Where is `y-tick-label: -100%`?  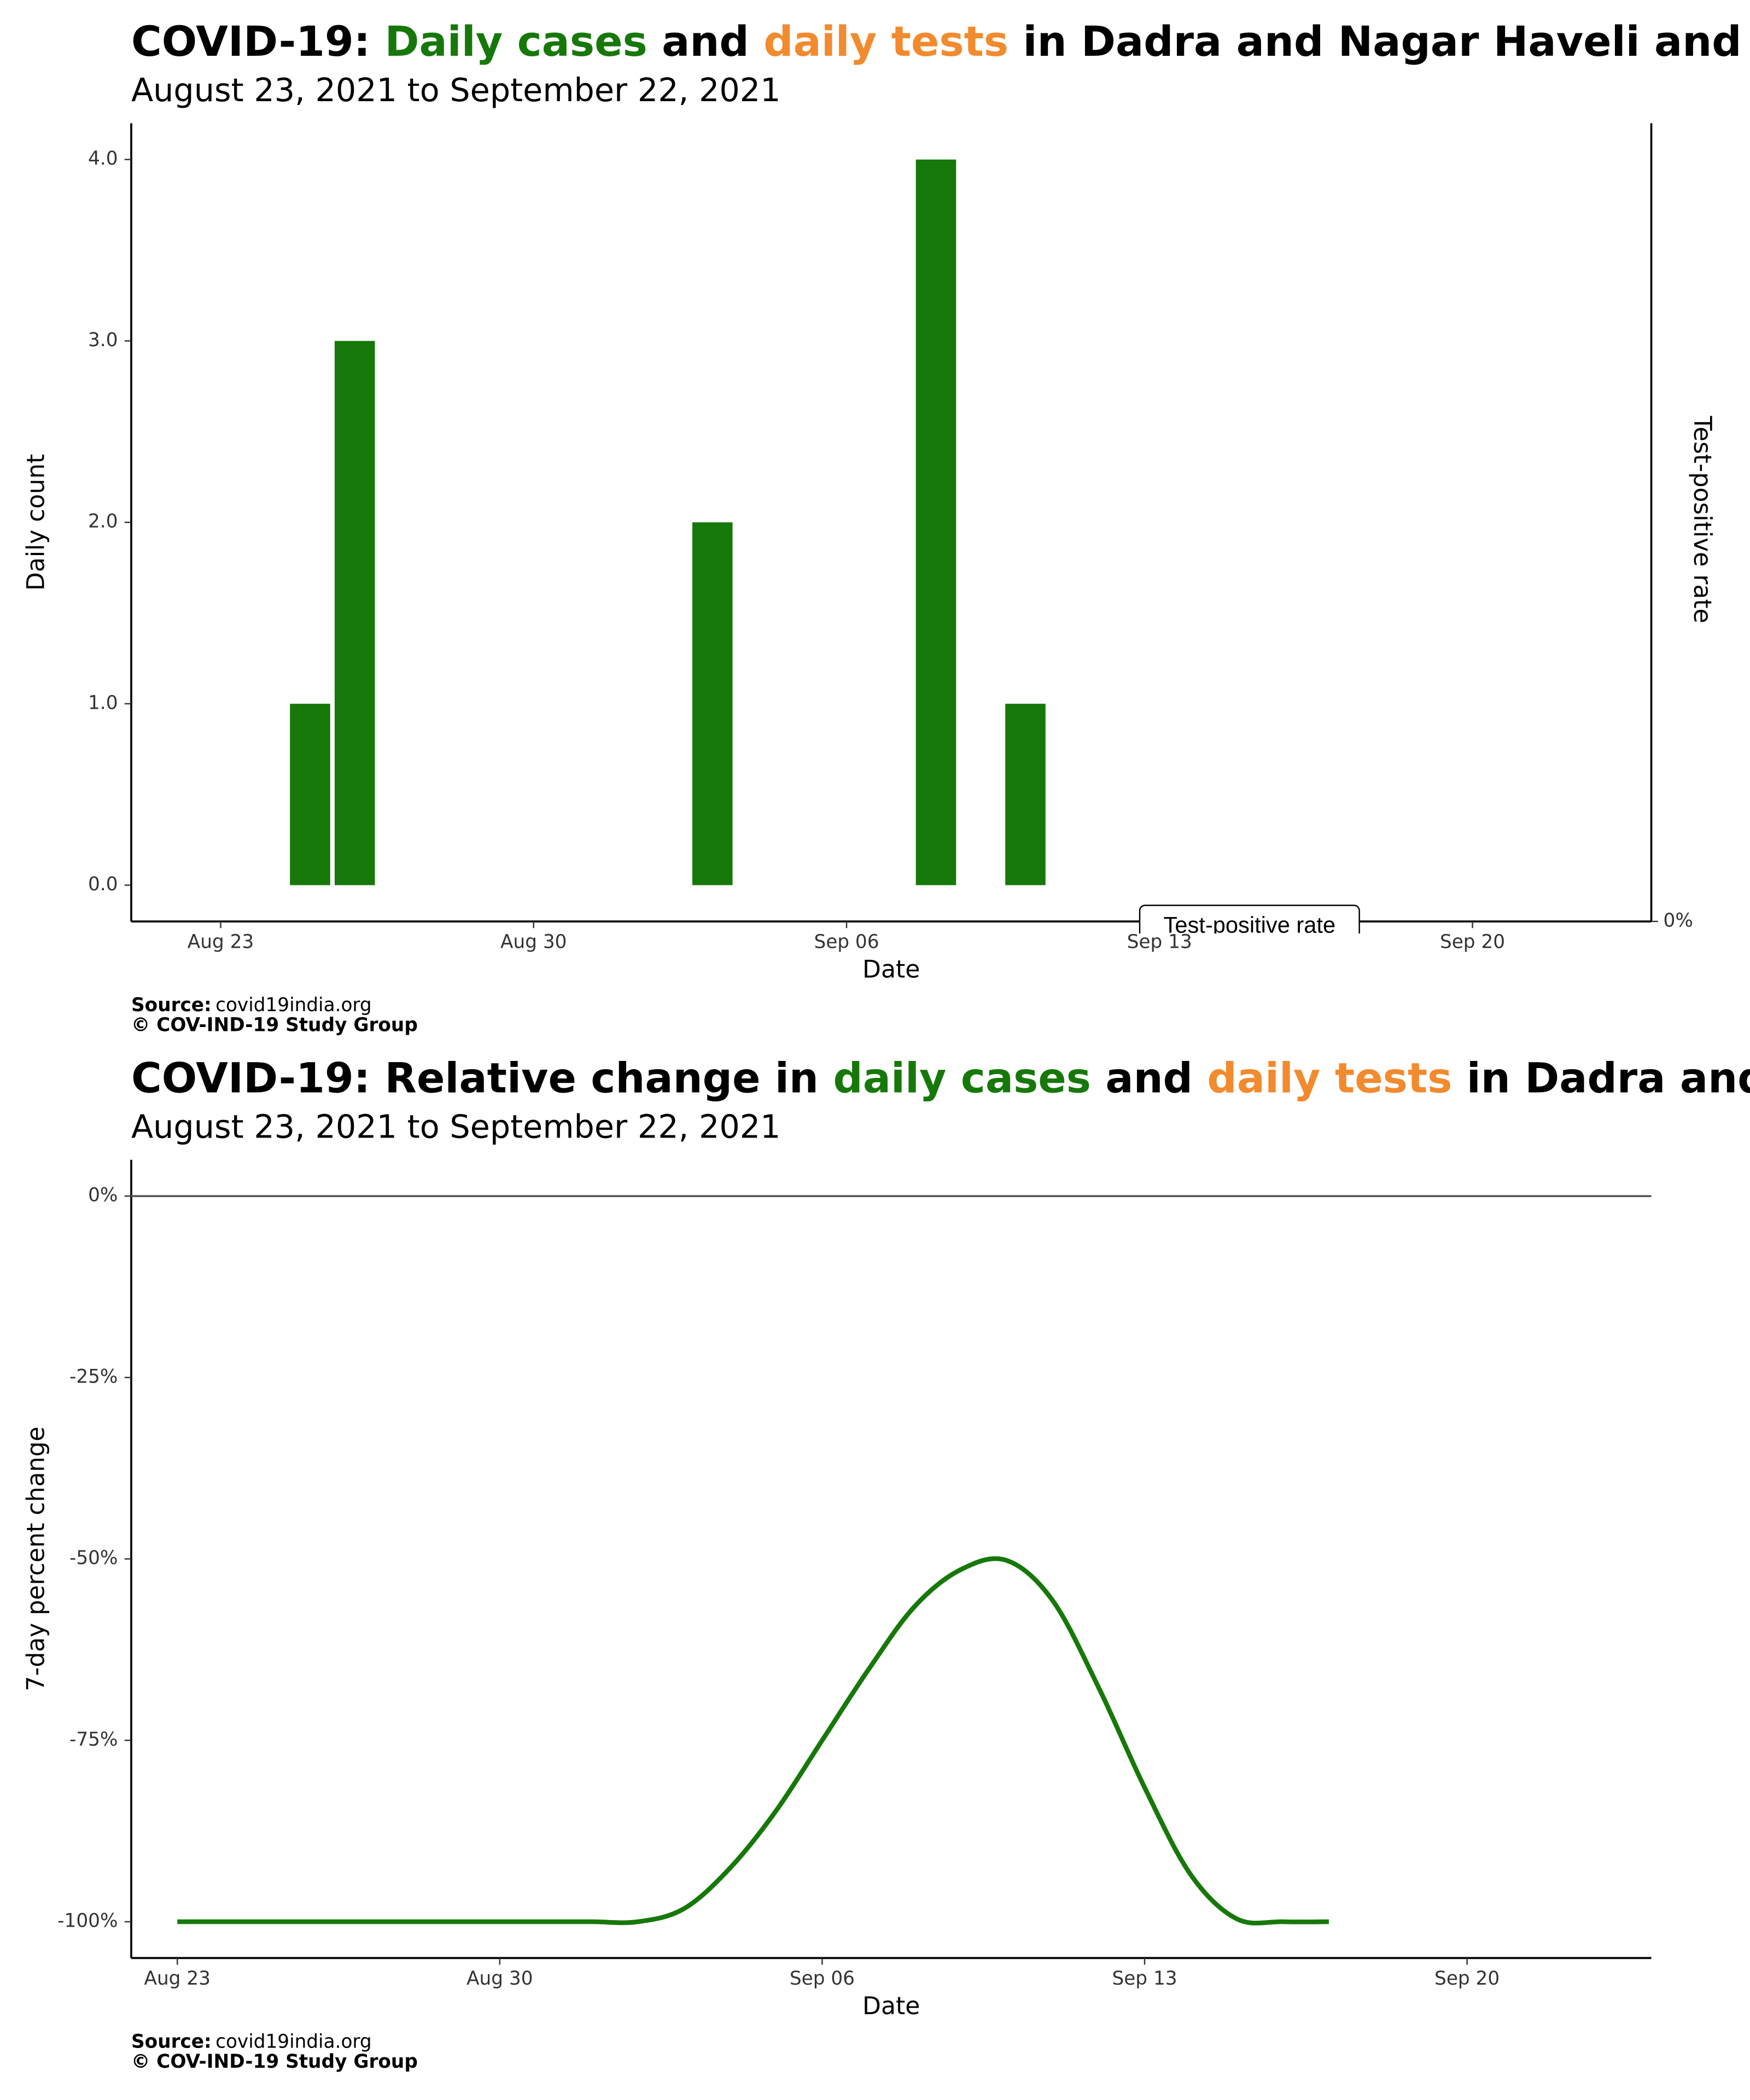
y-tick-label: -100% is located at coordinates (87, 1921).